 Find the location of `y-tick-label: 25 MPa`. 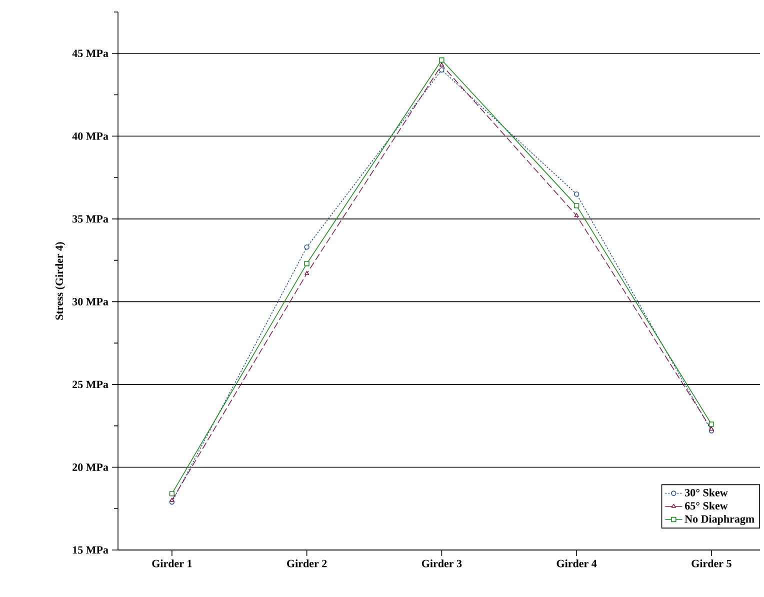

y-tick-label: 25 MPa is located at coordinates (90, 384).